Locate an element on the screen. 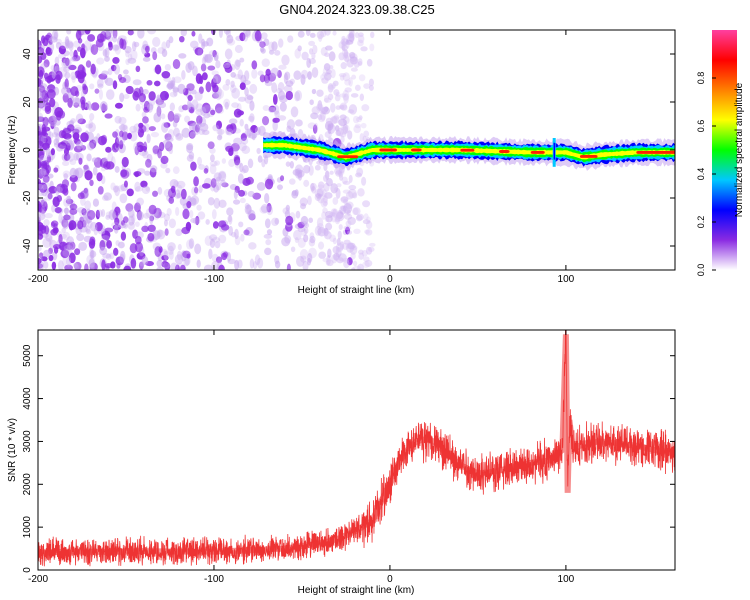 This screenshot has width=750, height=600. colorbar-tick-label: 0.6 is located at coordinates (701, 126).